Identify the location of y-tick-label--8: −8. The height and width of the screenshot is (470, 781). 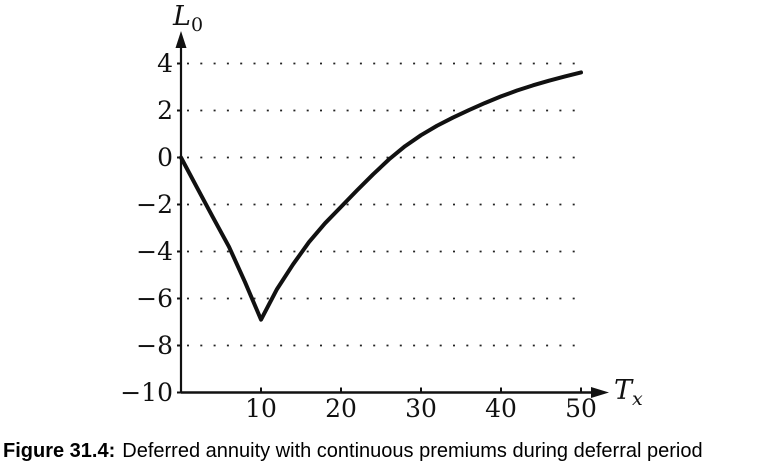
(154, 345).